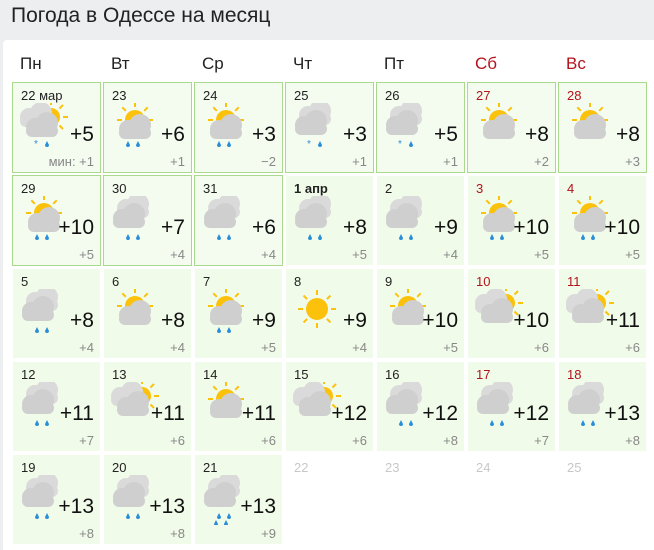 The width and height of the screenshot is (654, 550). I want to click on day-cell: 23, so click(420, 499).